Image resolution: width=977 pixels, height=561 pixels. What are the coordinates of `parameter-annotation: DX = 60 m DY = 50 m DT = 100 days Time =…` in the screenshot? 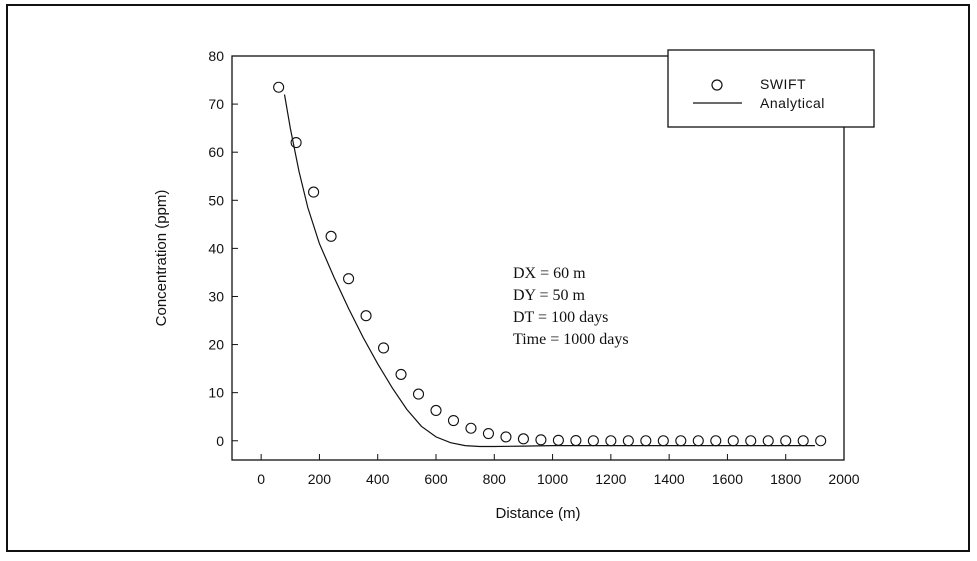 It's located at (571, 306).